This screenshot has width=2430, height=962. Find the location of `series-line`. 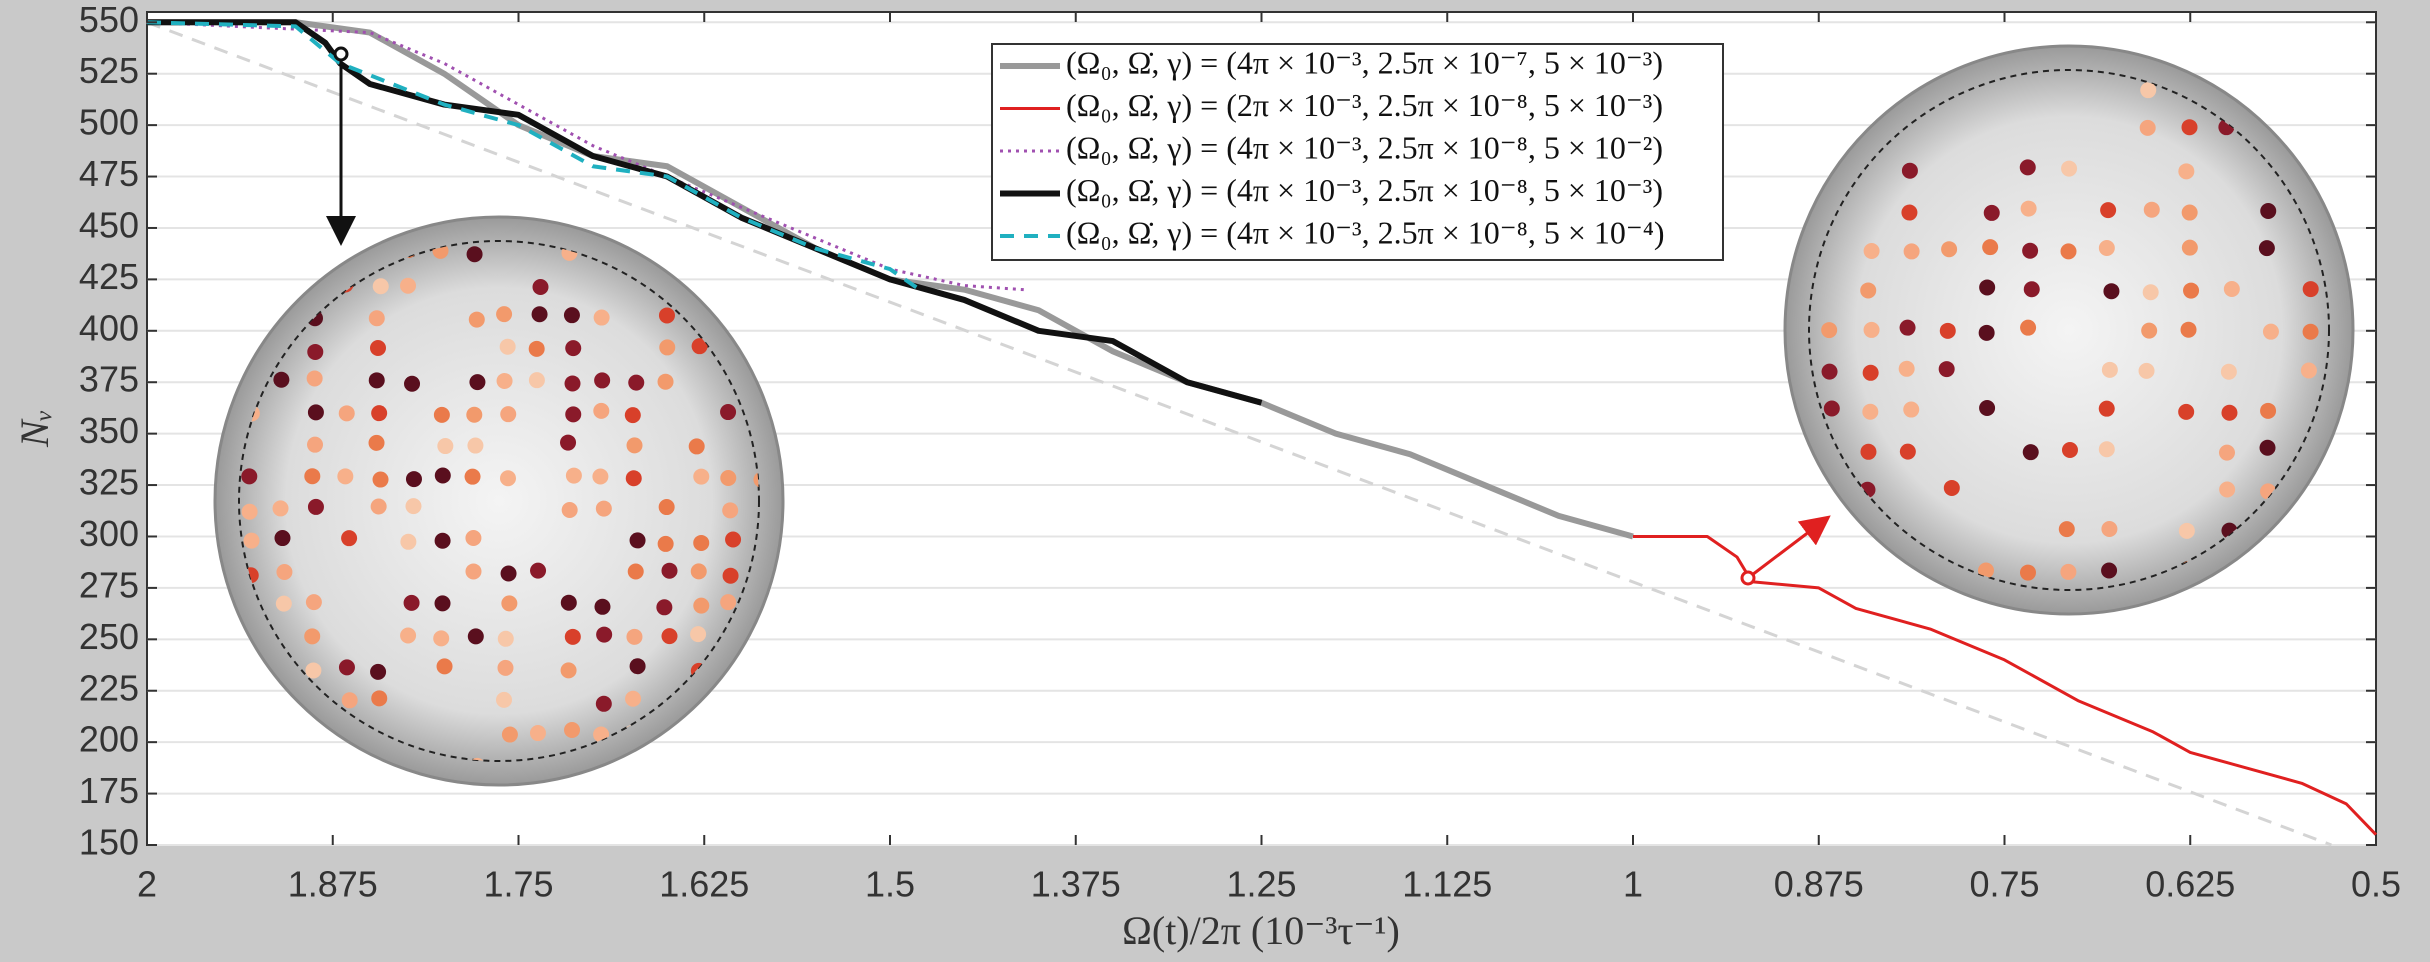

series-line is located at coordinates (533, 156).